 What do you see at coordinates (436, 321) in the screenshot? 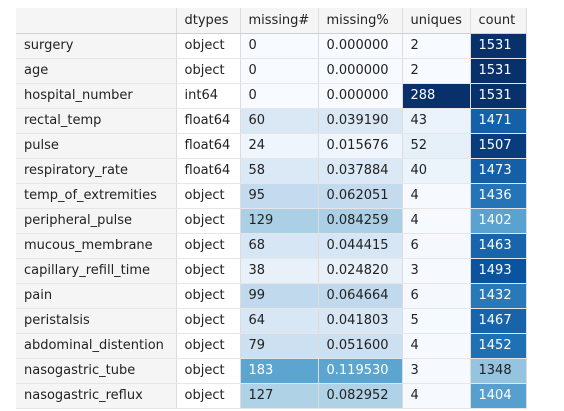
I see `uniques-cell: 5` at bounding box center [436, 321].